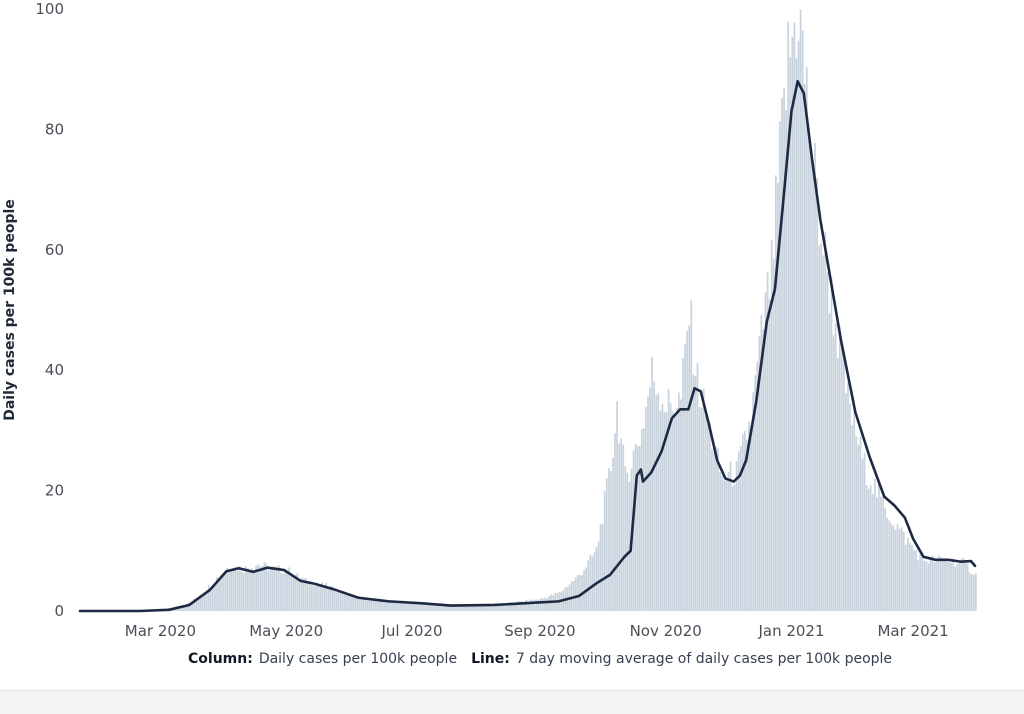 Image resolution: width=1024 pixels, height=714 pixels. I want to click on y-tick-label: 60, so click(54, 250).